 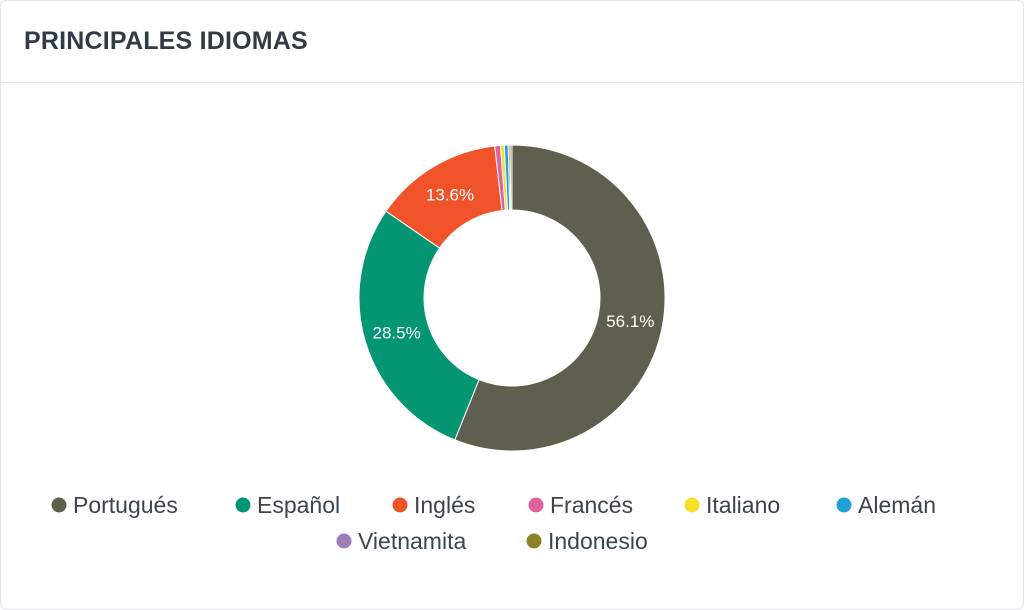 I want to click on slice-espanol, so click(x=419, y=325).